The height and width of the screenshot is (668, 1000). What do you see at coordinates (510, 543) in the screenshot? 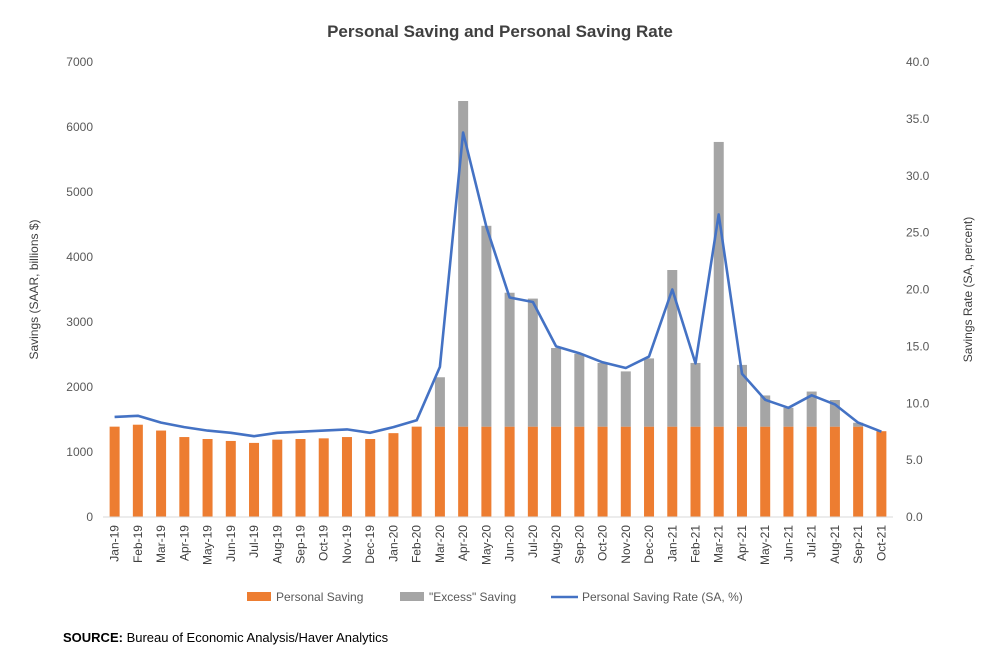
I see `x-tick-label: Jun-20` at bounding box center [510, 543].